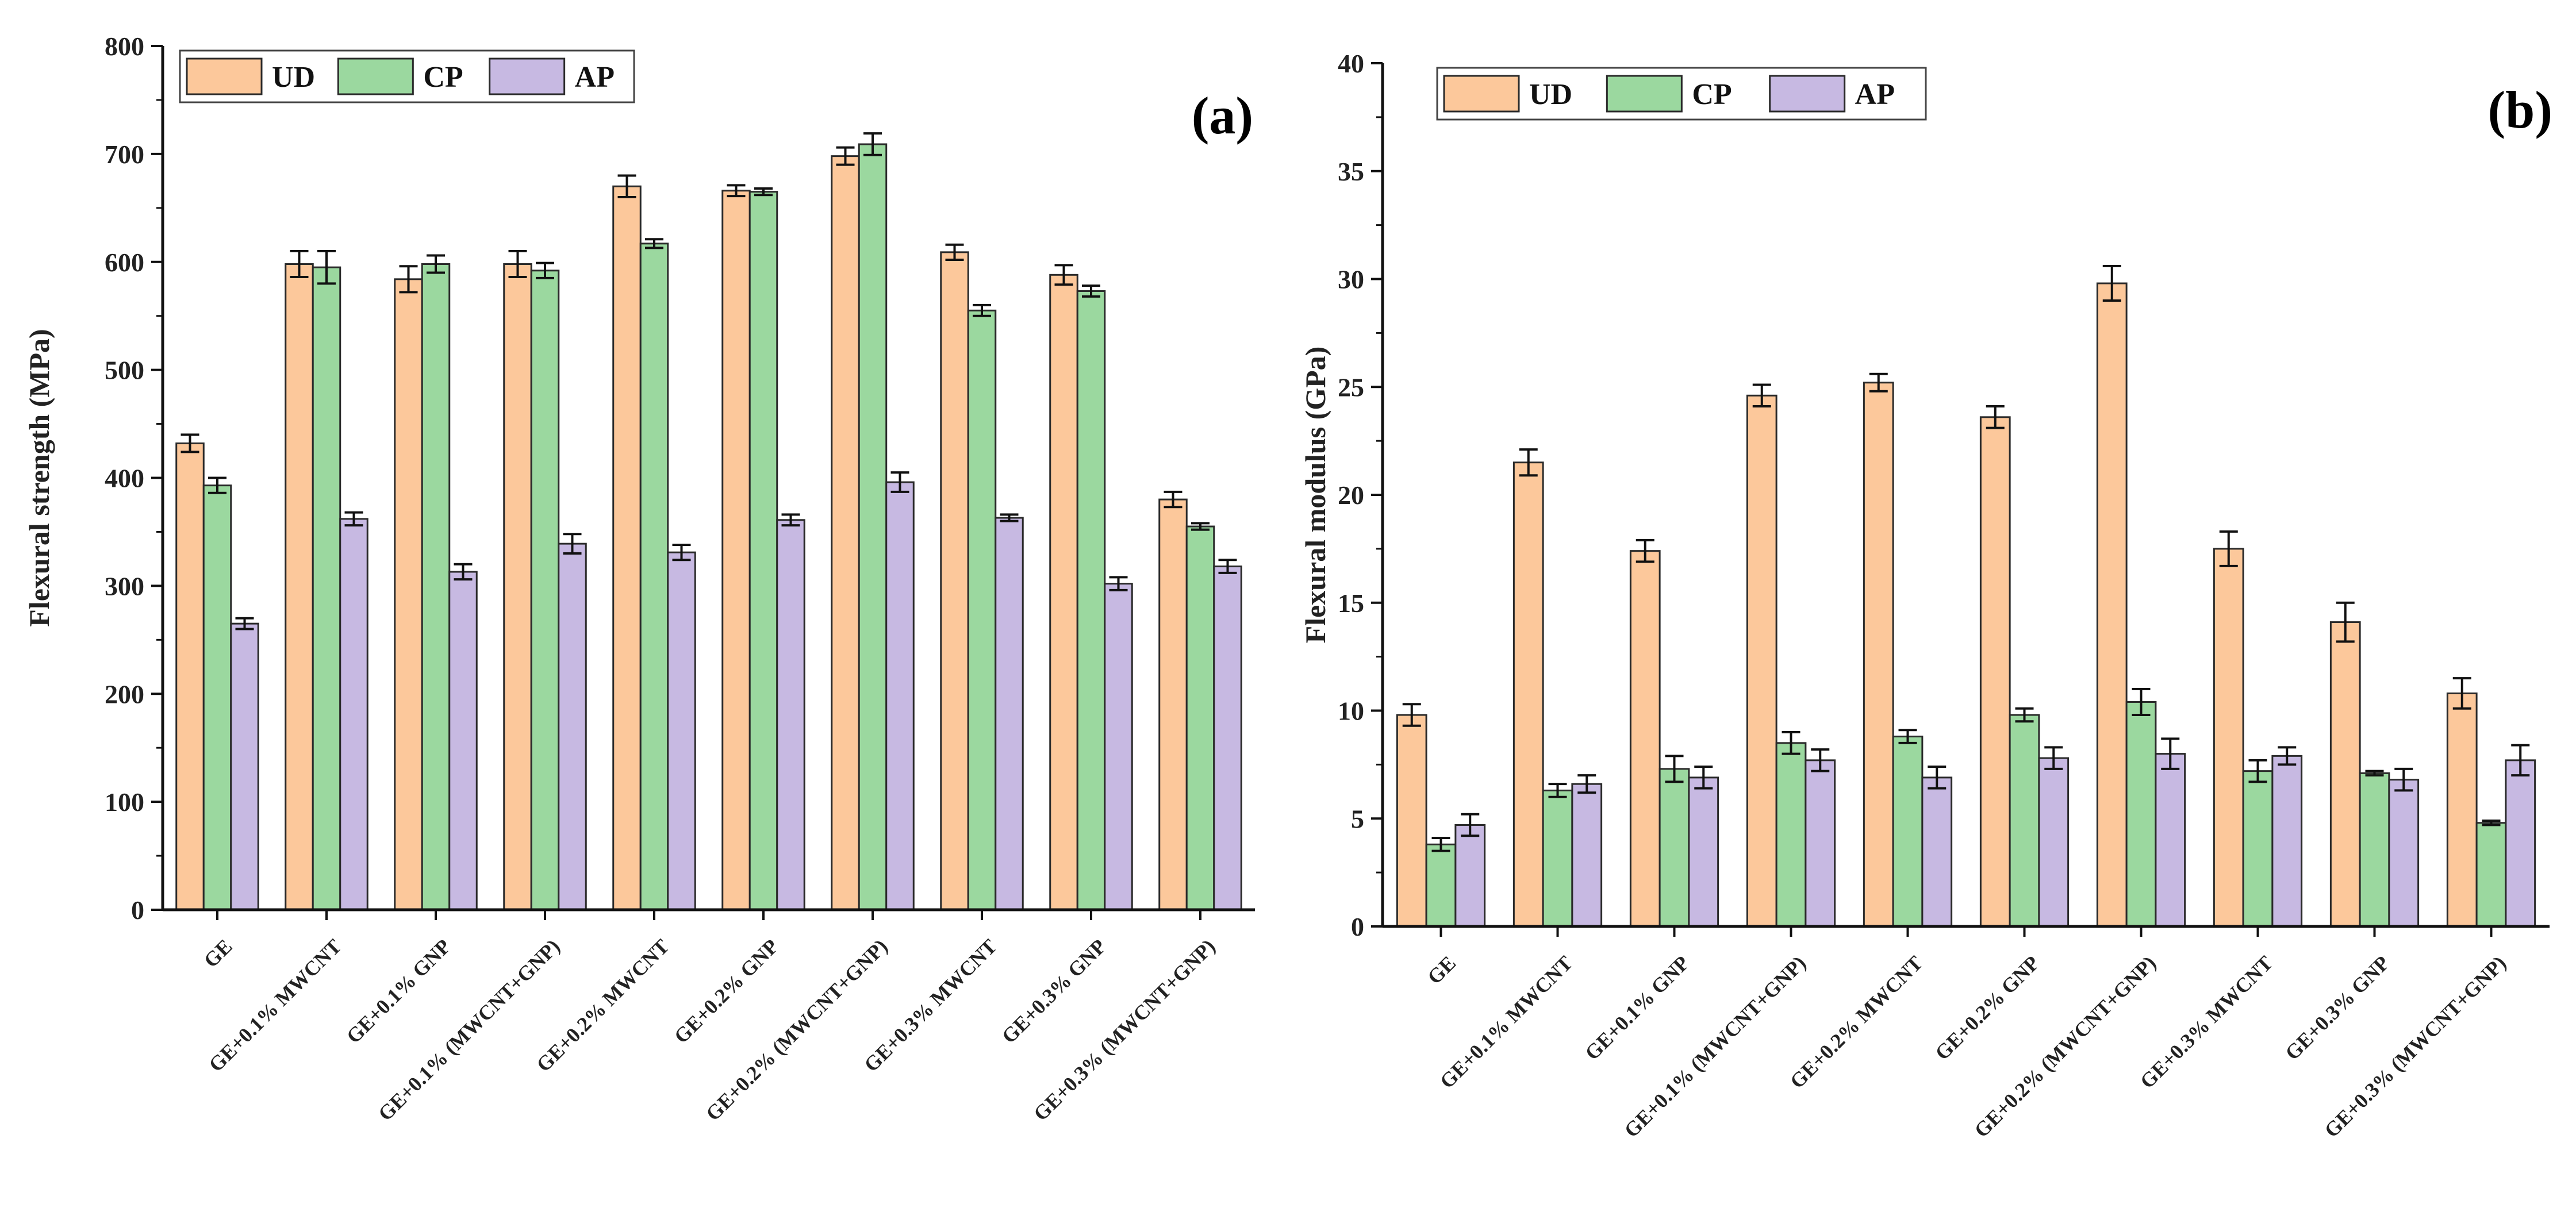 The image size is (2576, 1227). What do you see at coordinates (375, 76) in the screenshot?
I see `legend-swatch-cp` at bounding box center [375, 76].